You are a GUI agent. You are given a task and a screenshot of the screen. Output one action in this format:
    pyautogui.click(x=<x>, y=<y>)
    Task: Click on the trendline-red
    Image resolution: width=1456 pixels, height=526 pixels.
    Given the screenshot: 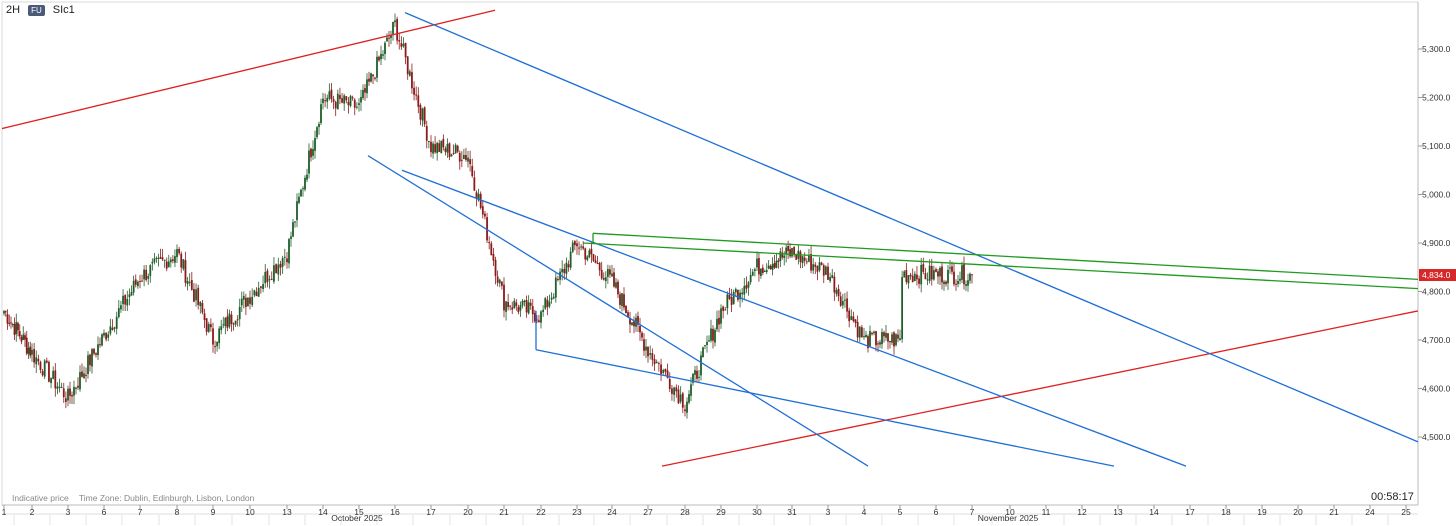 What is the action you would take?
    pyautogui.click(x=249, y=69)
    